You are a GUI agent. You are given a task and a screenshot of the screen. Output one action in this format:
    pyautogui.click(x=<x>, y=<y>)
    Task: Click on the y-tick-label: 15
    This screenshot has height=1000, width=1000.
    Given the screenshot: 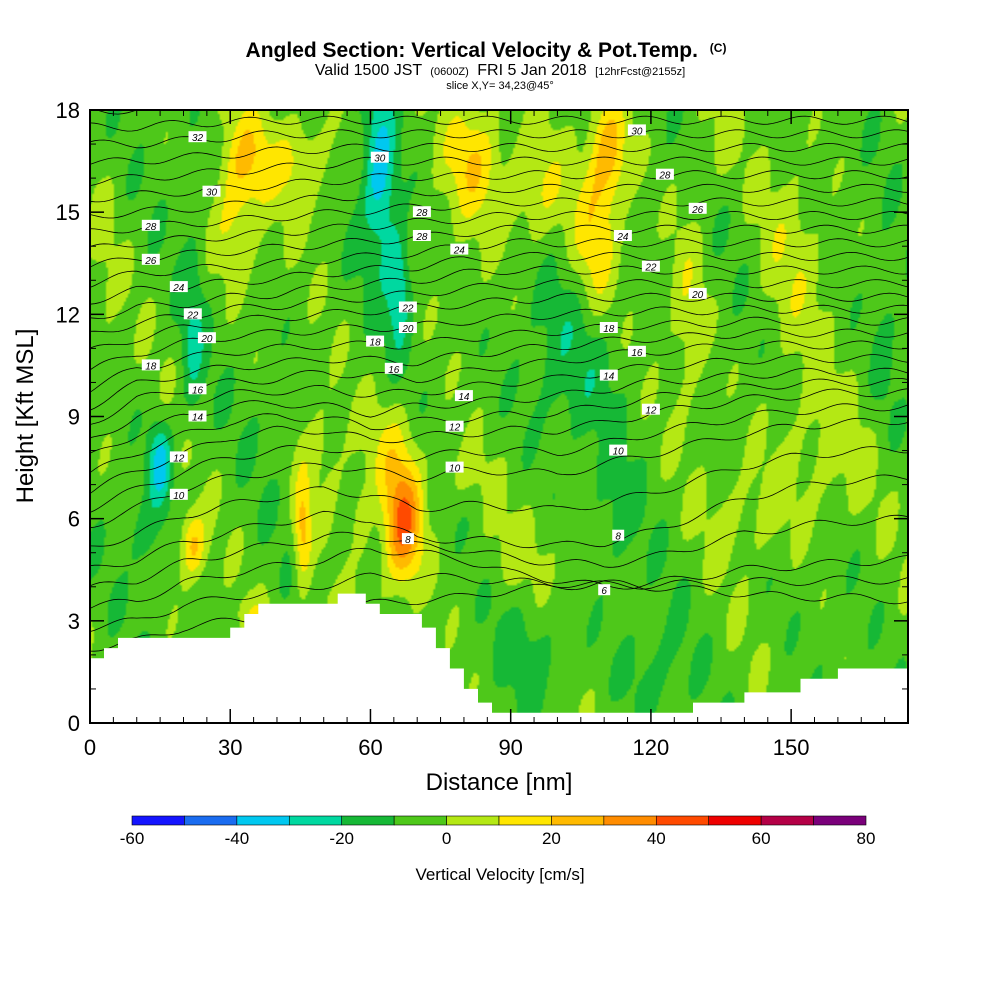 What is the action you would take?
    pyautogui.click(x=68, y=212)
    